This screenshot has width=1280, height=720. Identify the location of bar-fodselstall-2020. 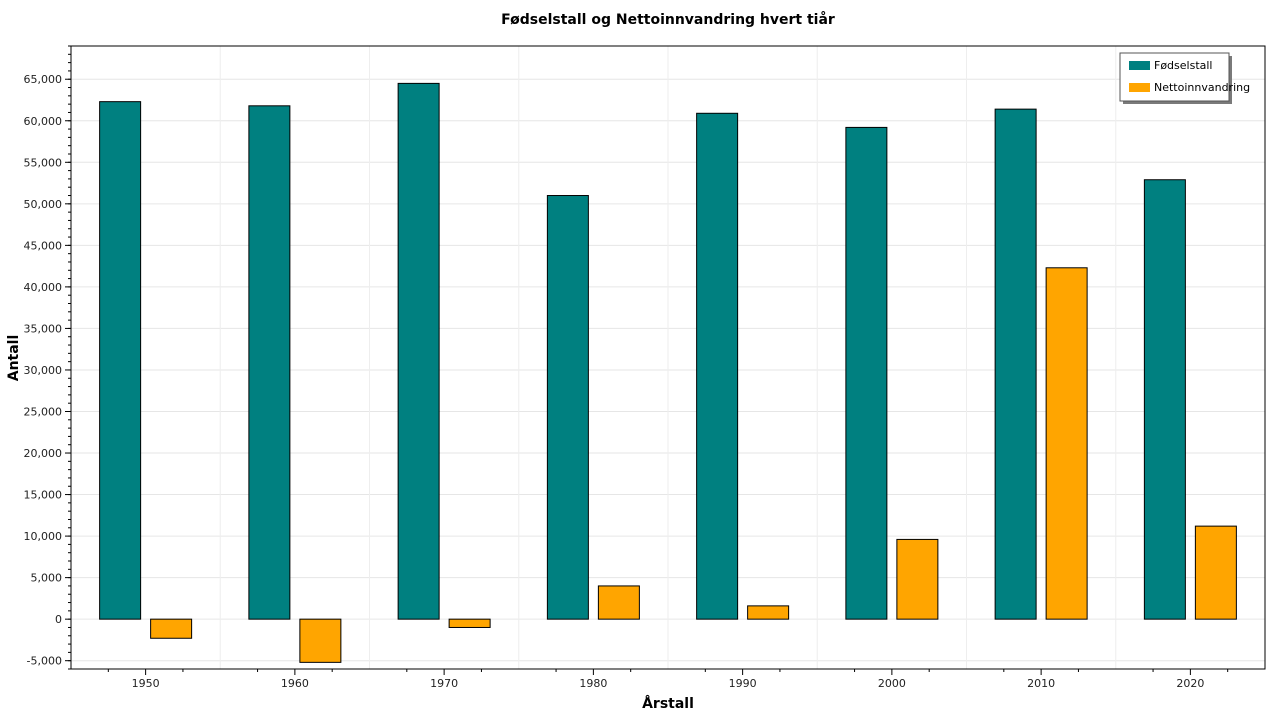
(1164, 399).